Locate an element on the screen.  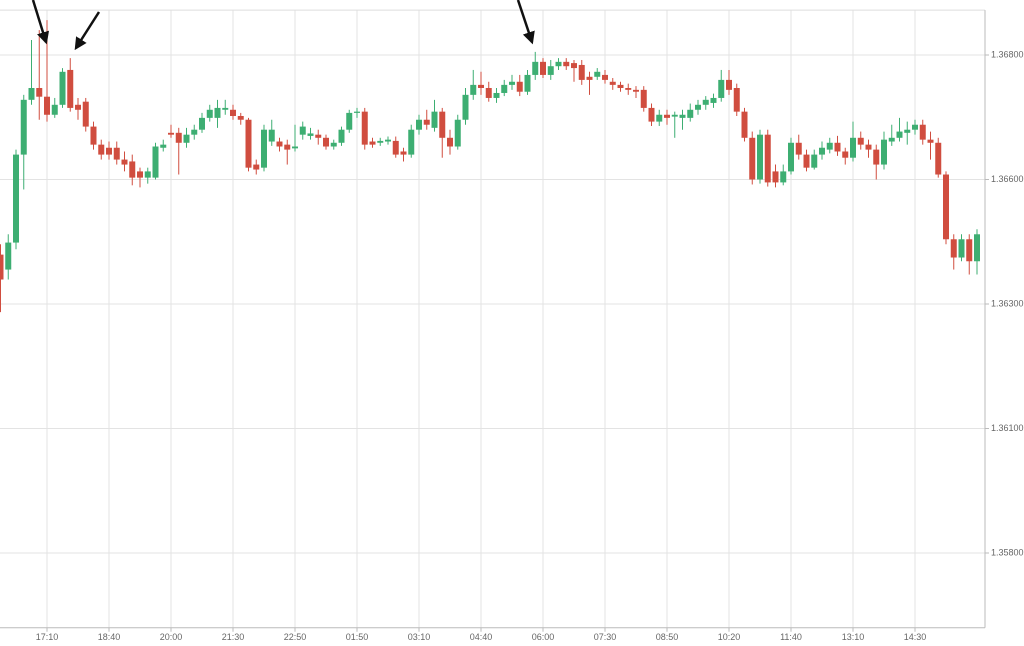
y-tick-label: 1.36800 is located at coordinates (1007, 54).